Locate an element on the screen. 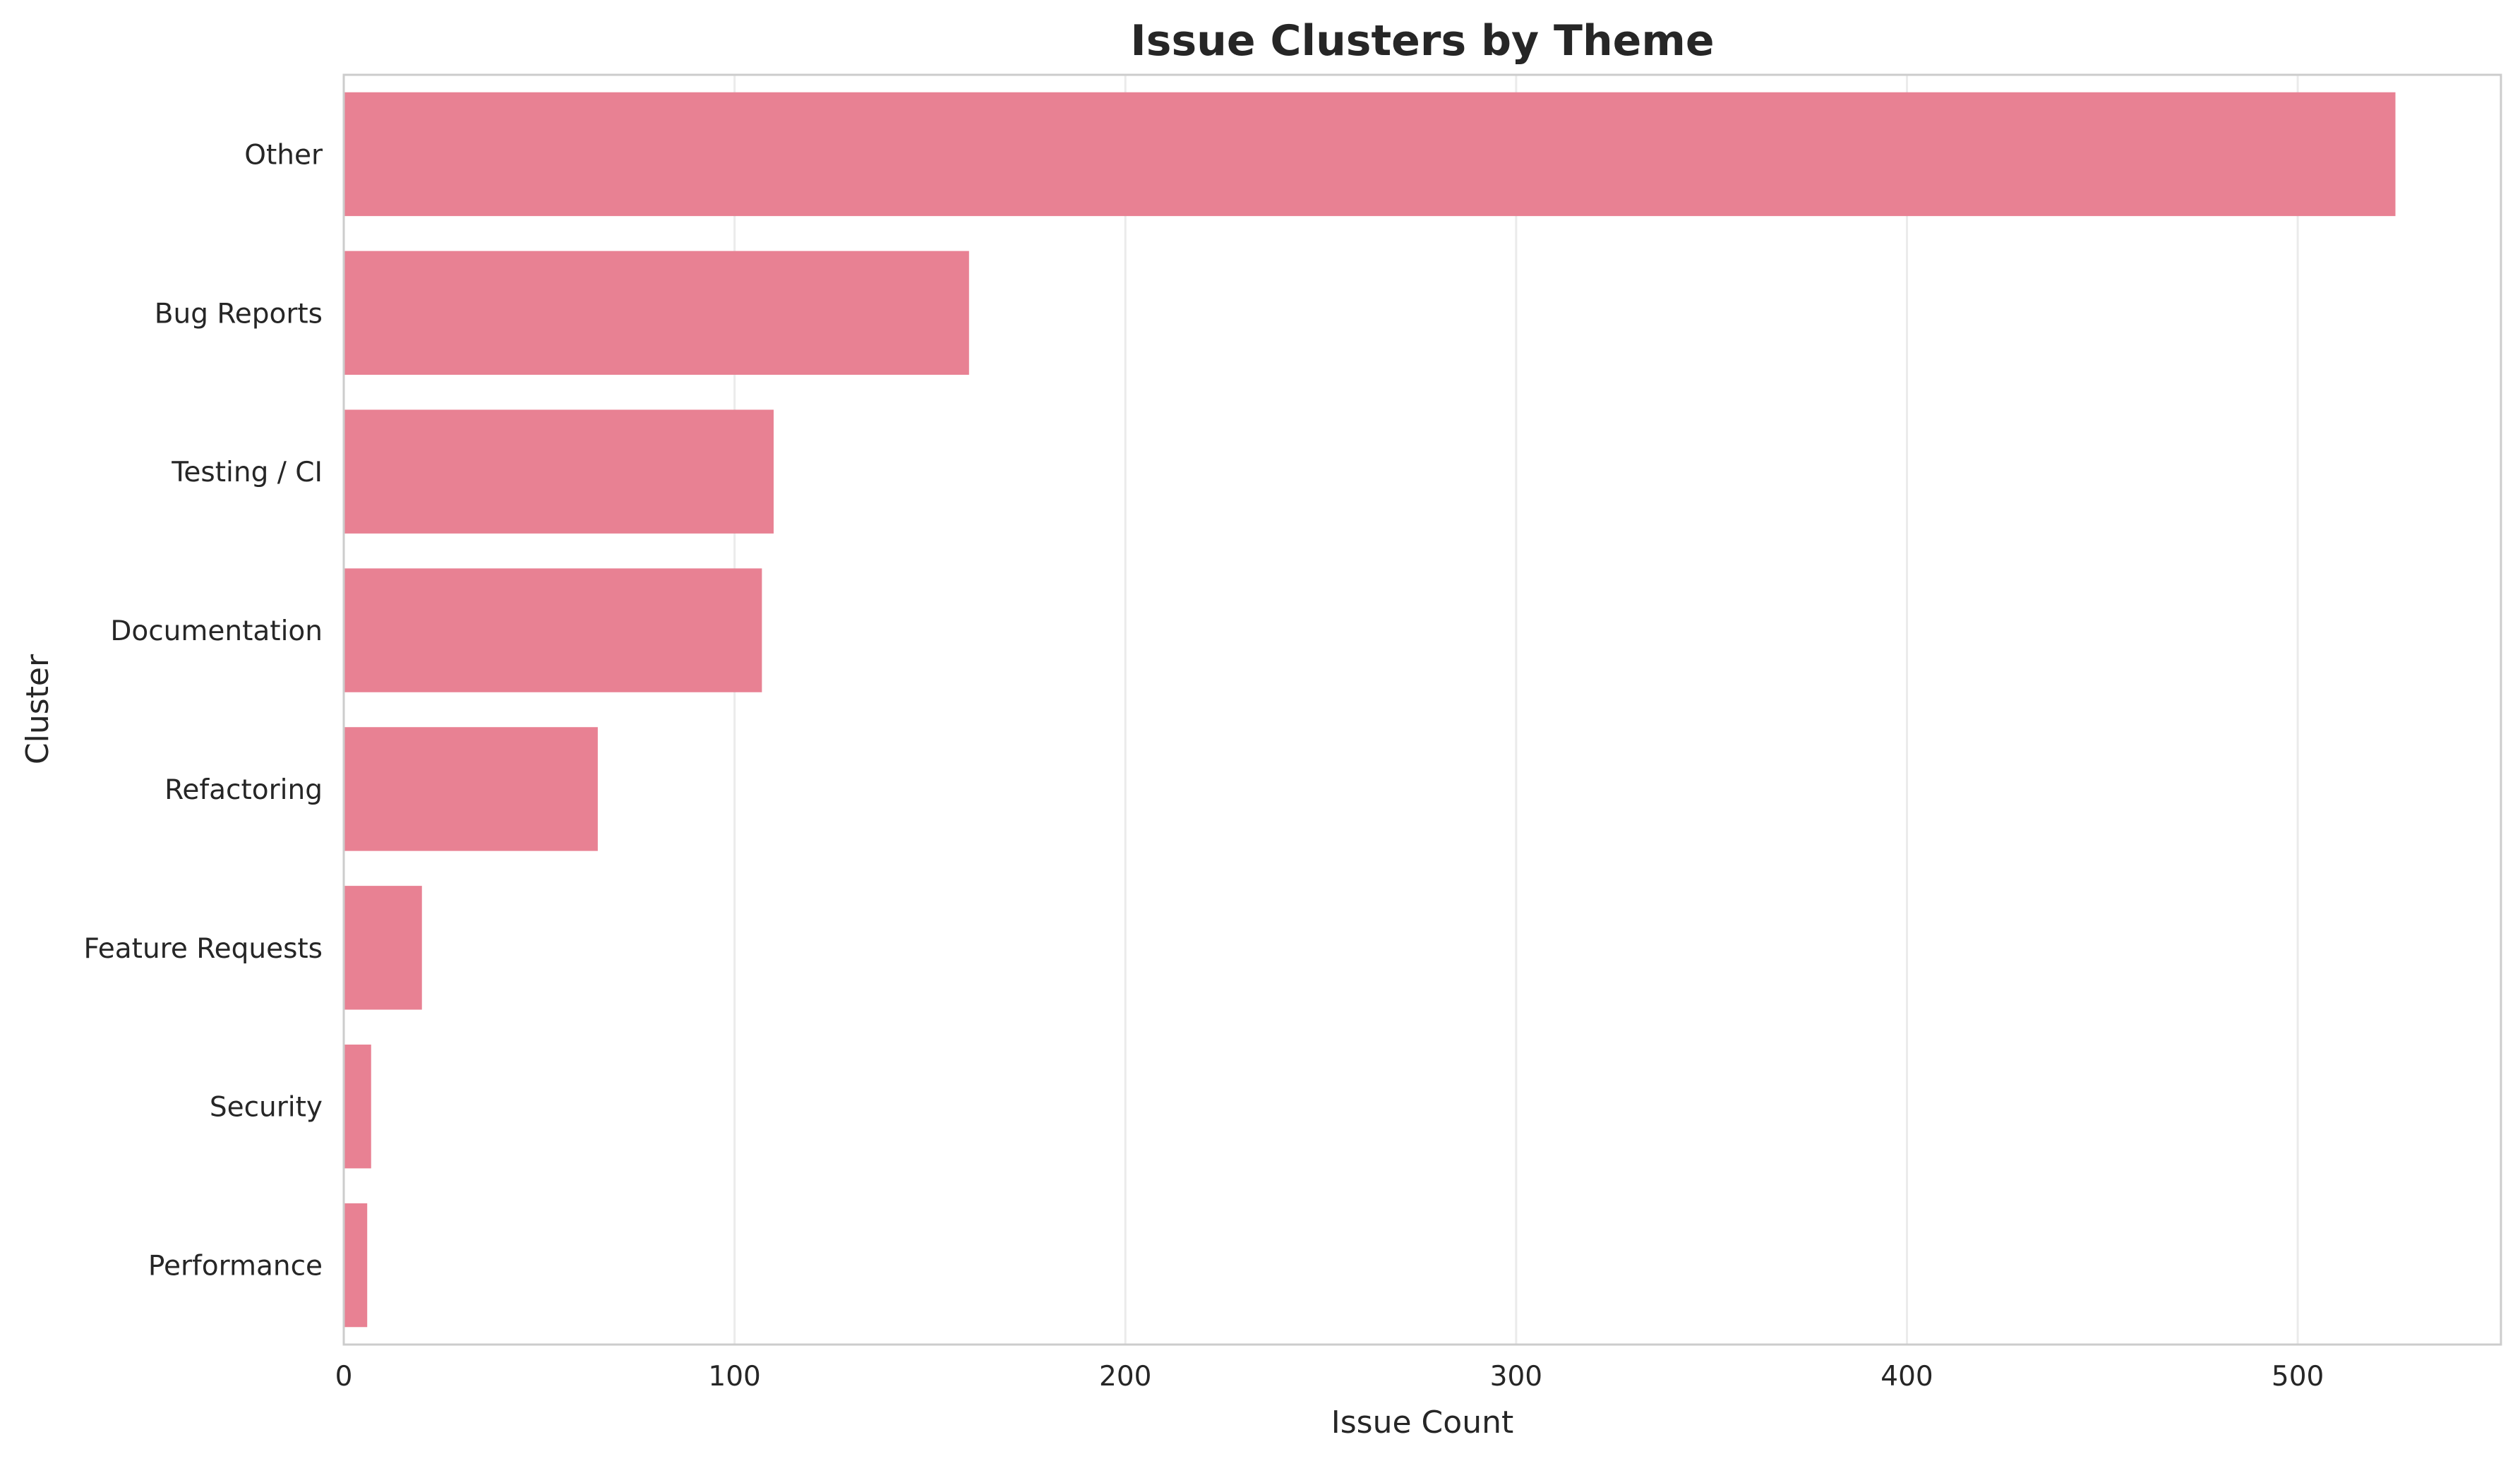 This screenshot has height=1461, width=2520. bar-feature-requests is located at coordinates (383, 948).